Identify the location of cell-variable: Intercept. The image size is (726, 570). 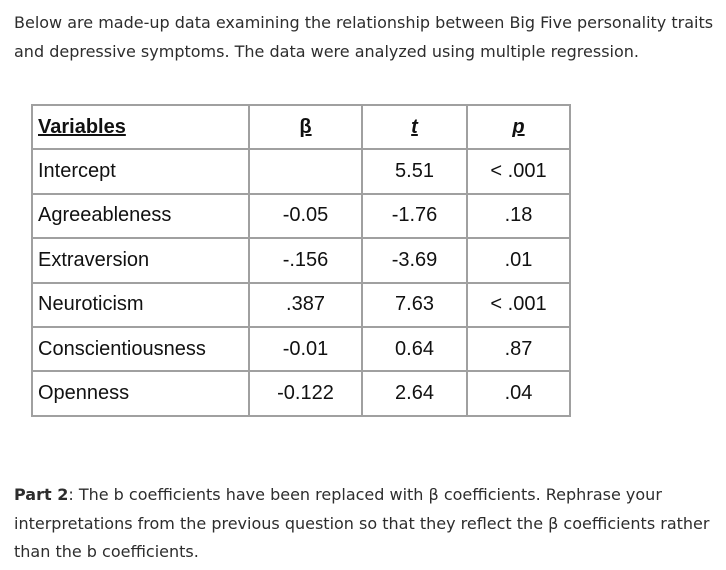
(140, 171).